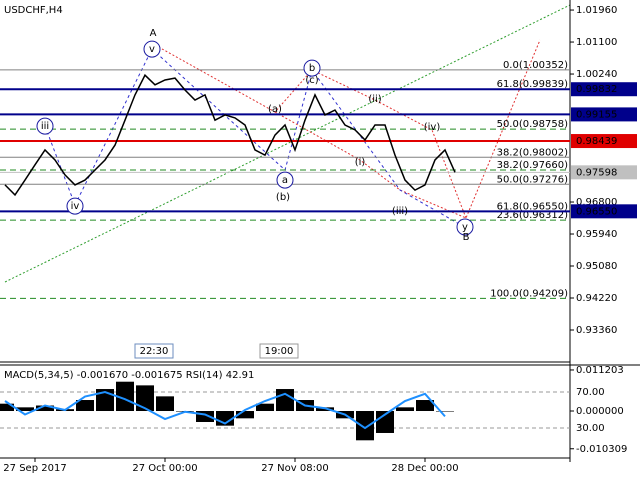  Describe the element at coordinates (33, 10) in the screenshot. I see `chart-title: USDCHF,H4` at that location.